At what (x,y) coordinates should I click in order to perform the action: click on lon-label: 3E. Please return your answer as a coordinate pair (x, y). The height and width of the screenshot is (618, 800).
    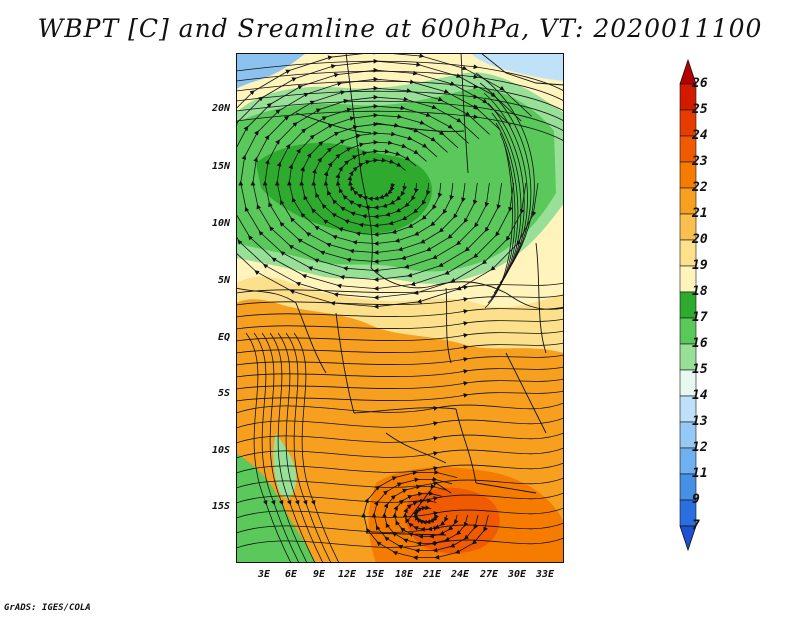
    Looking at the image, I should click on (264, 574).